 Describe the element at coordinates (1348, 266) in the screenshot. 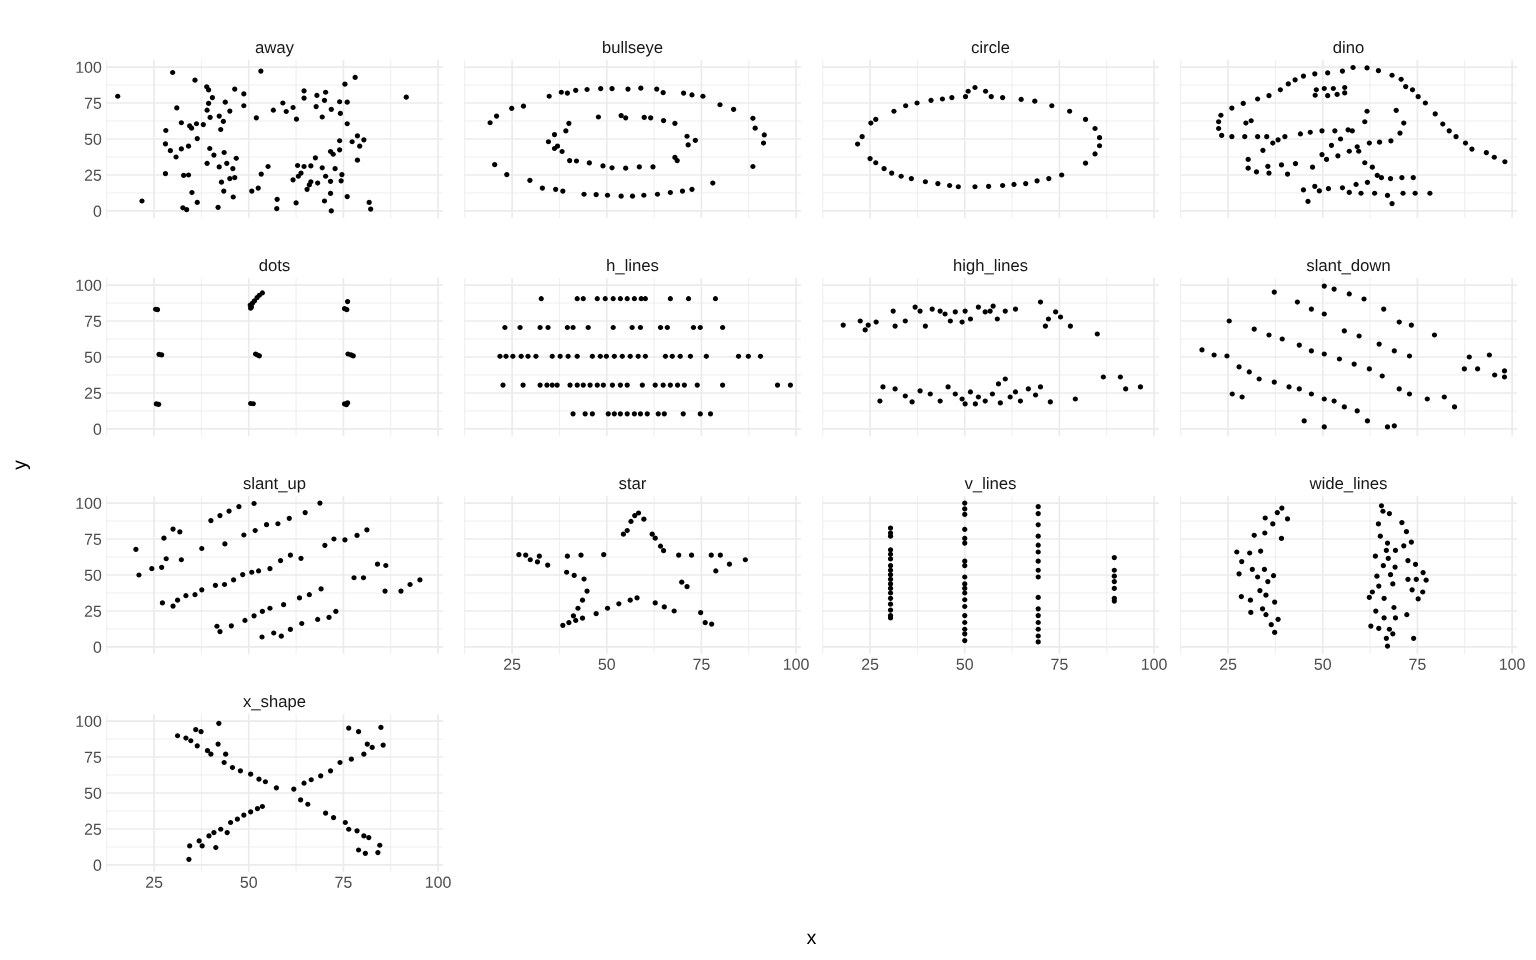

I see `chart-title: slant_down` at that location.